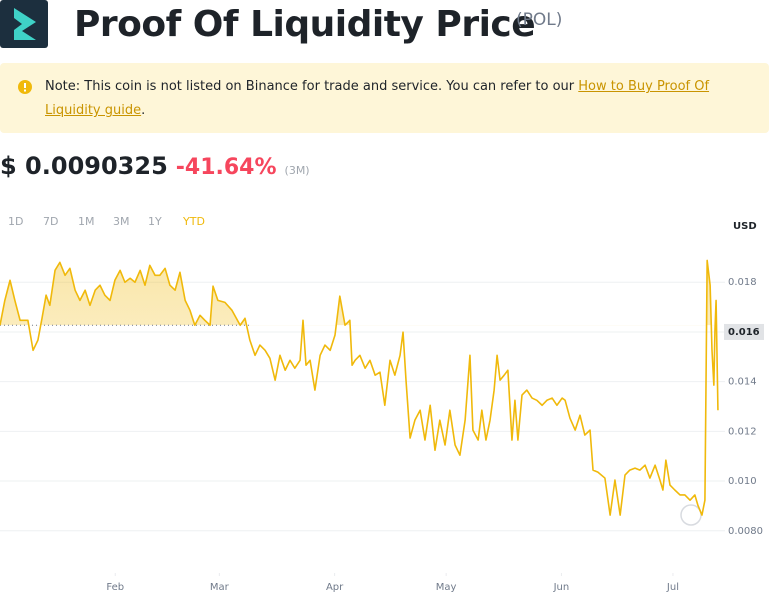 The image size is (783, 599). I want to click on x-tick-label: Mar, so click(220, 587).